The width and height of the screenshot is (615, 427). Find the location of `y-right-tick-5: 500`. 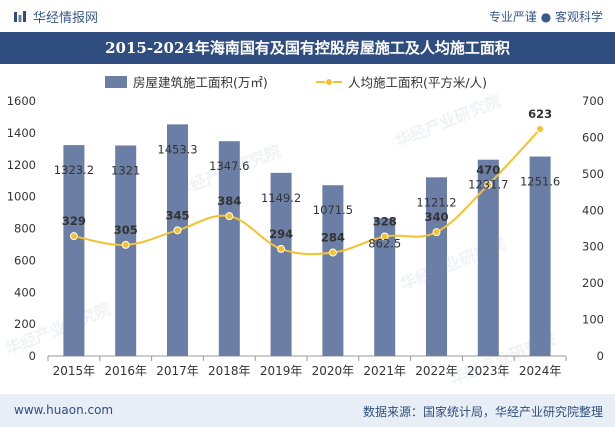

y-right-tick-5: 500 is located at coordinates (593, 174).